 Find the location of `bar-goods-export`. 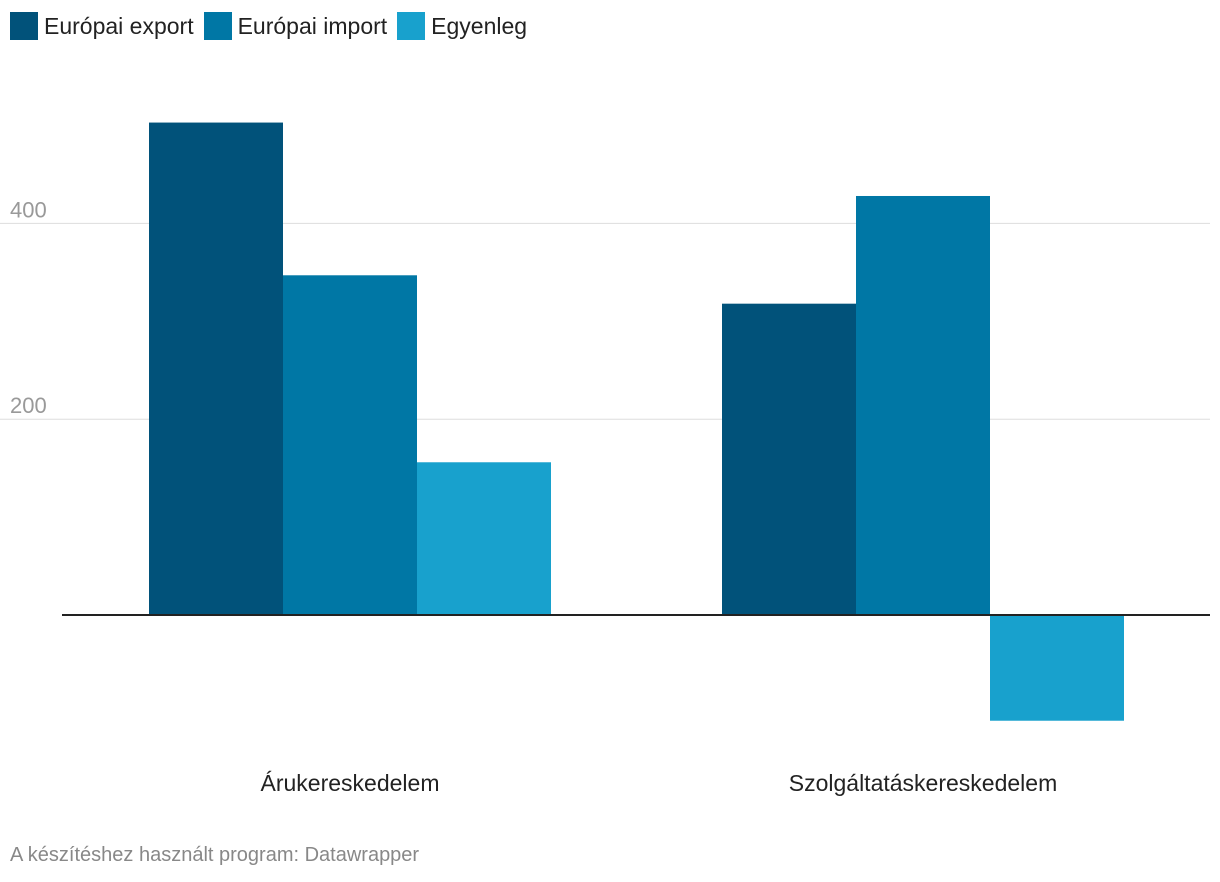

bar-goods-export is located at coordinates (216, 369).